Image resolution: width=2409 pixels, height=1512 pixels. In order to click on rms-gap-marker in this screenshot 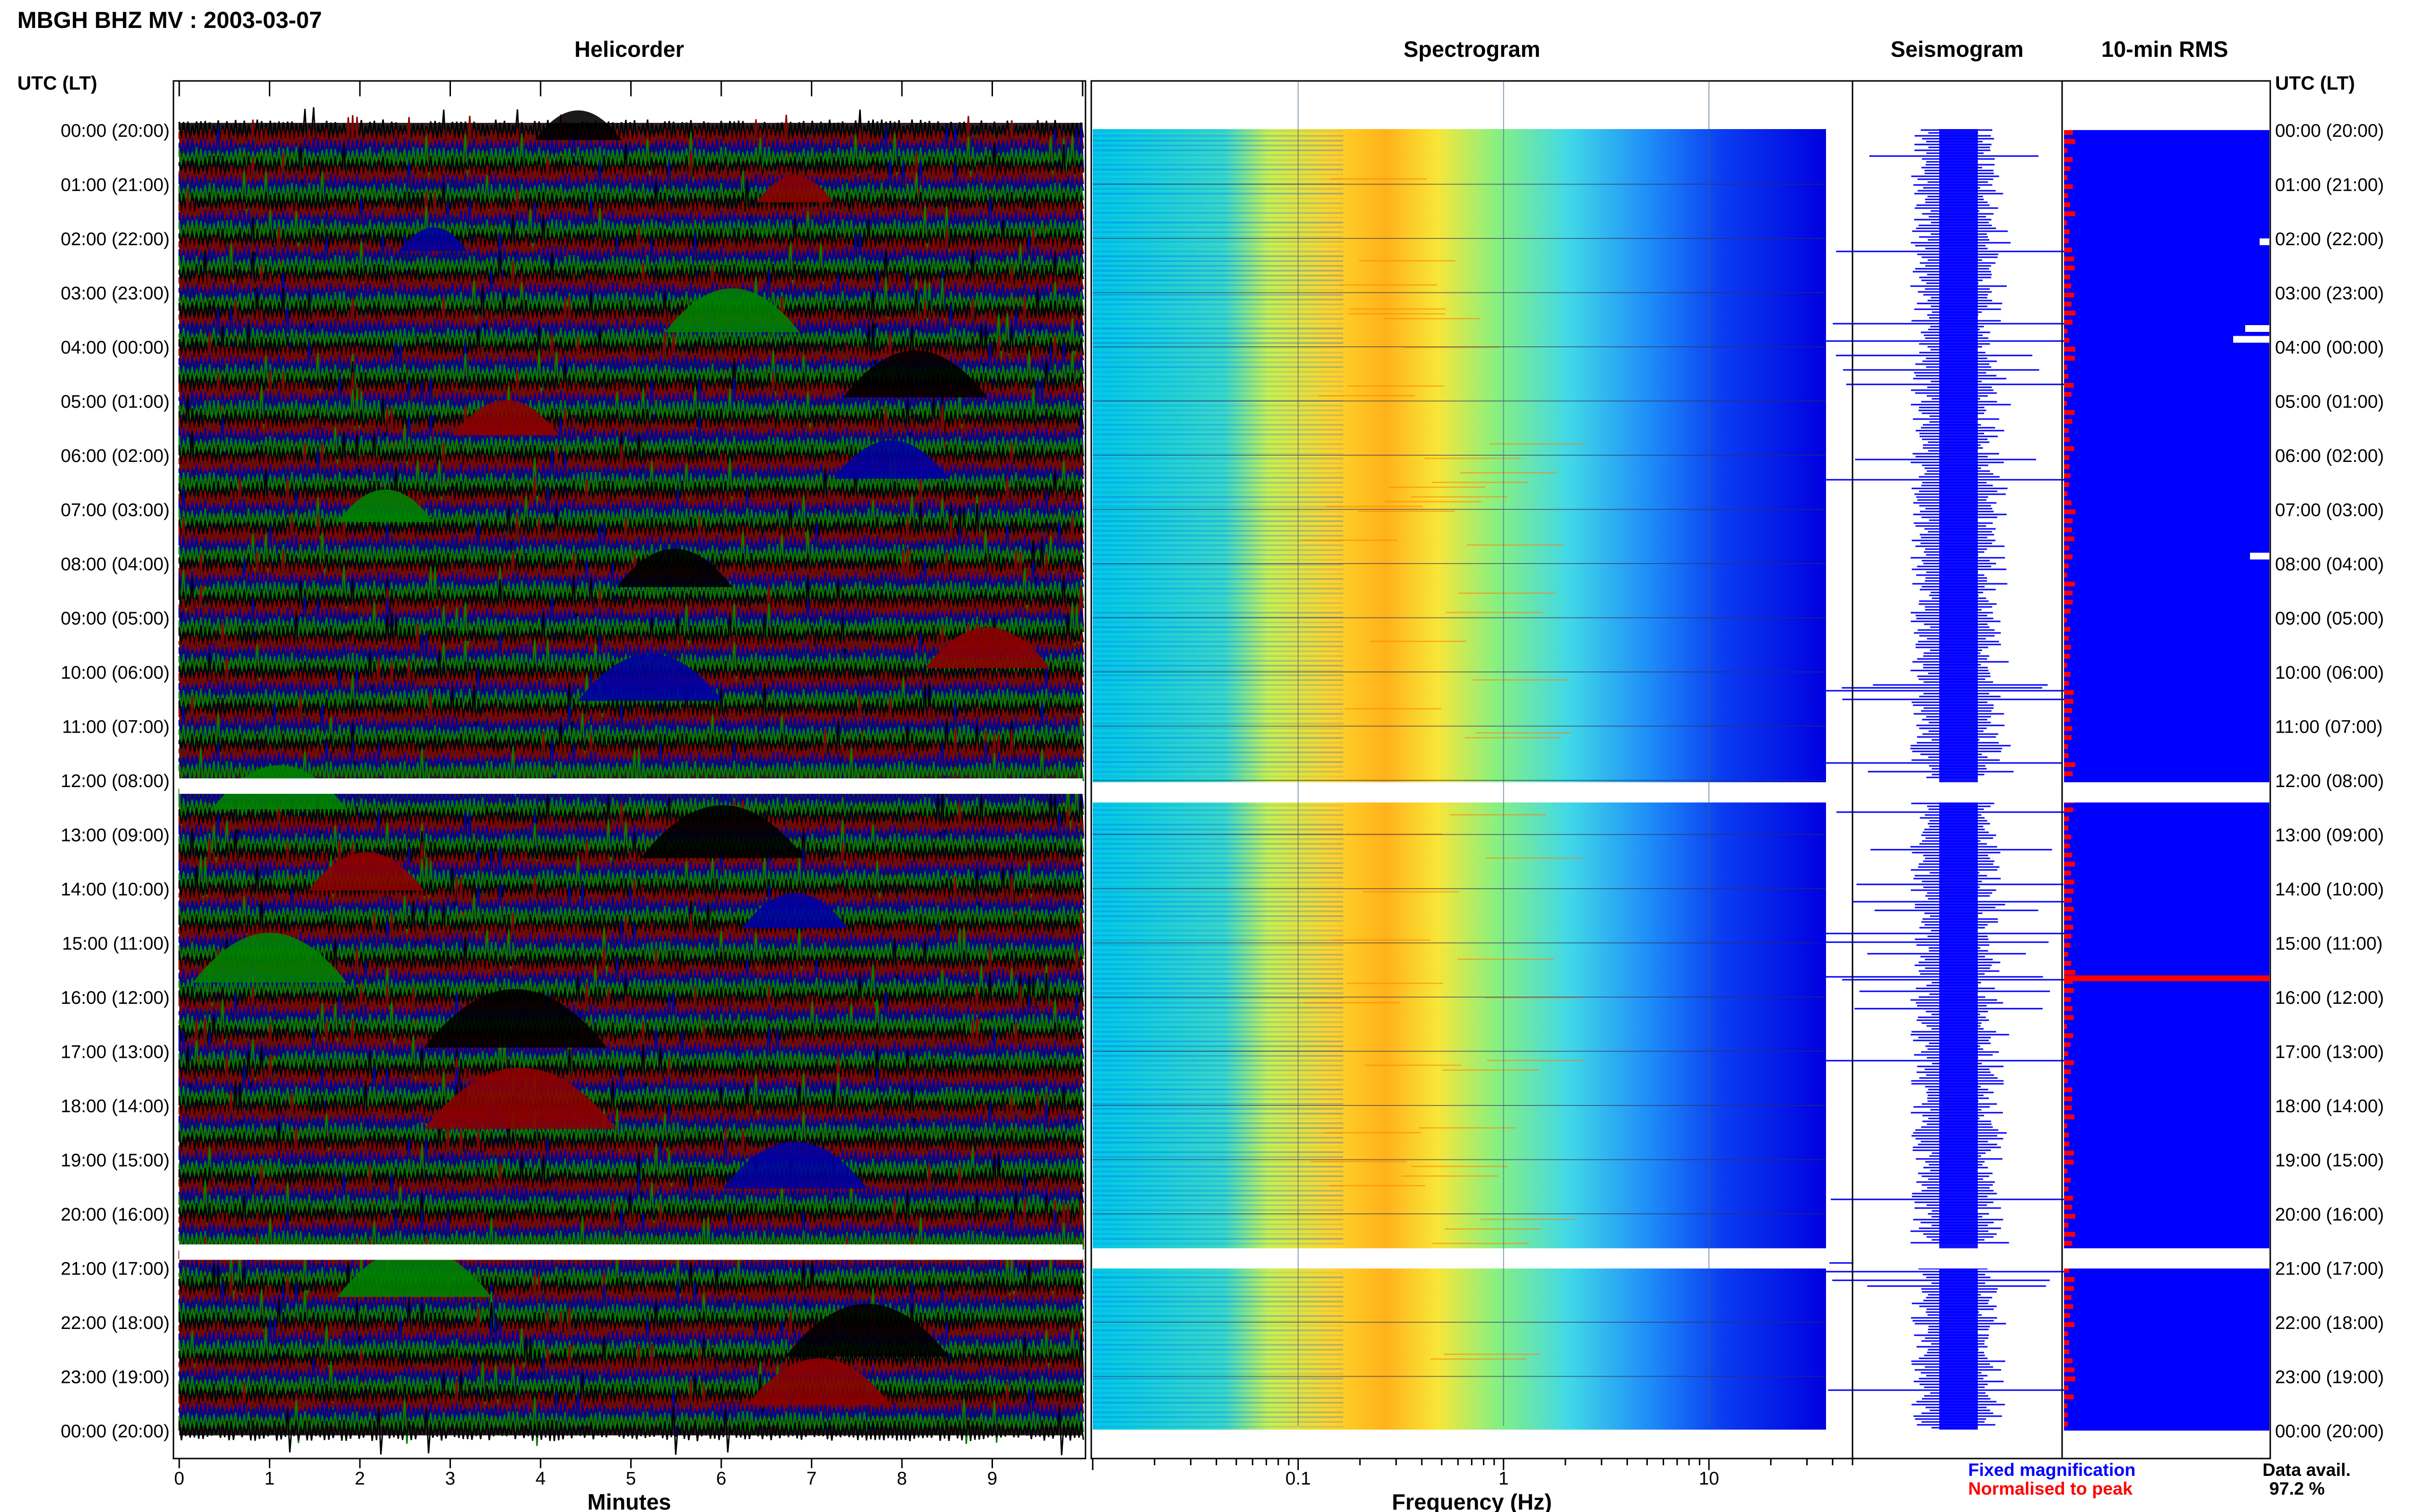, I will do `click(2257, 328)`.